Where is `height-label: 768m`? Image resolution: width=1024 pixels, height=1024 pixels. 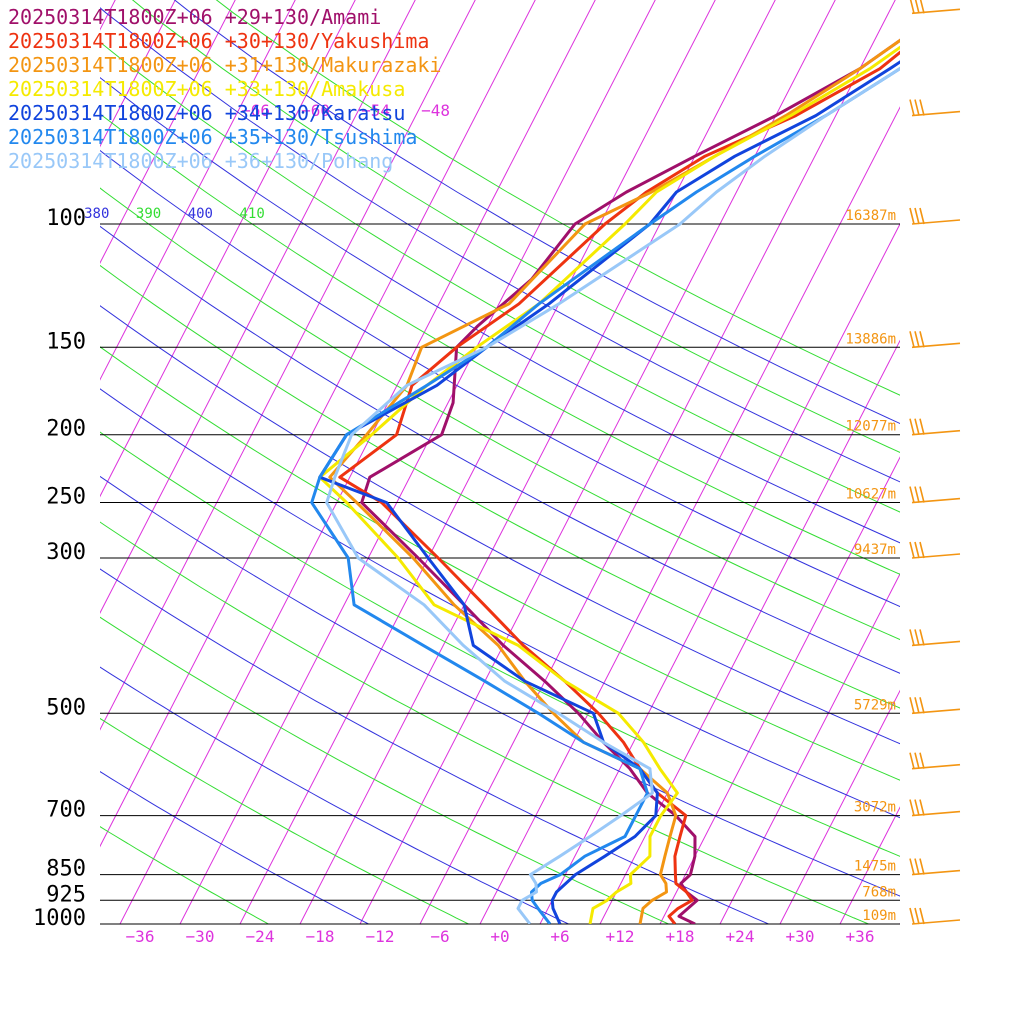
height-label: 768m is located at coordinates (879, 892).